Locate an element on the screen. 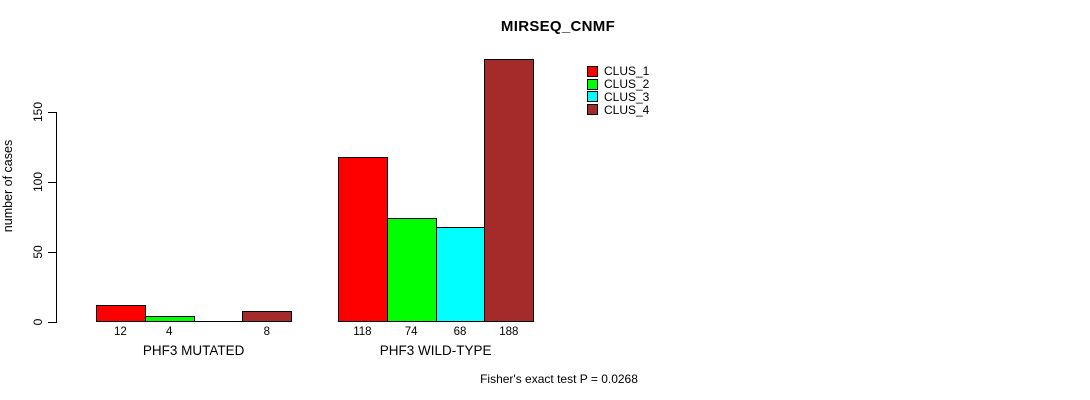 Image resolution: width=1090 pixels, height=400 pixels. bar-clus_1-wildtype is located at coordinates (363, 239).